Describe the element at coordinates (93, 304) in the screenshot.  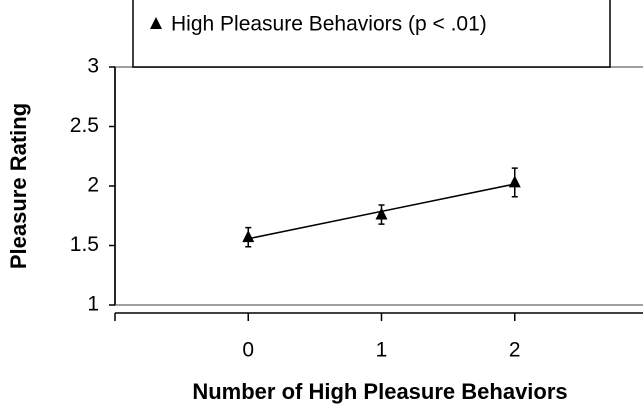
I see `y-tick-label: 1` at that location.